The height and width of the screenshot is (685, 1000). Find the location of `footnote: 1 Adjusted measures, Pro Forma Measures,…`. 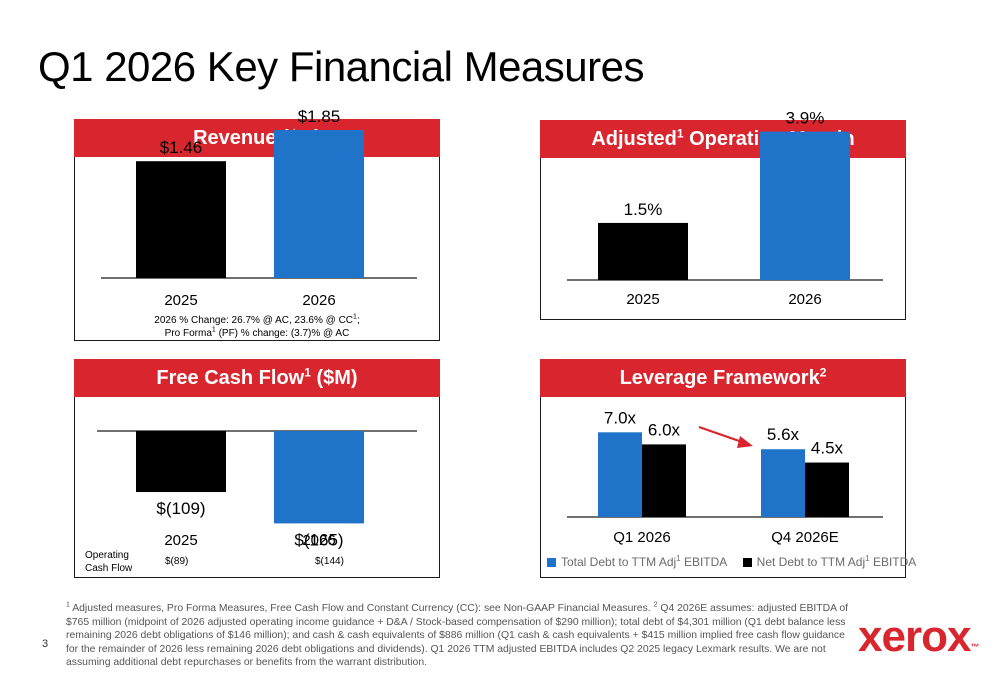

footnote: 1 Adjusted measures, Pro Forma Measures,… is located at coordinates (461, 636).